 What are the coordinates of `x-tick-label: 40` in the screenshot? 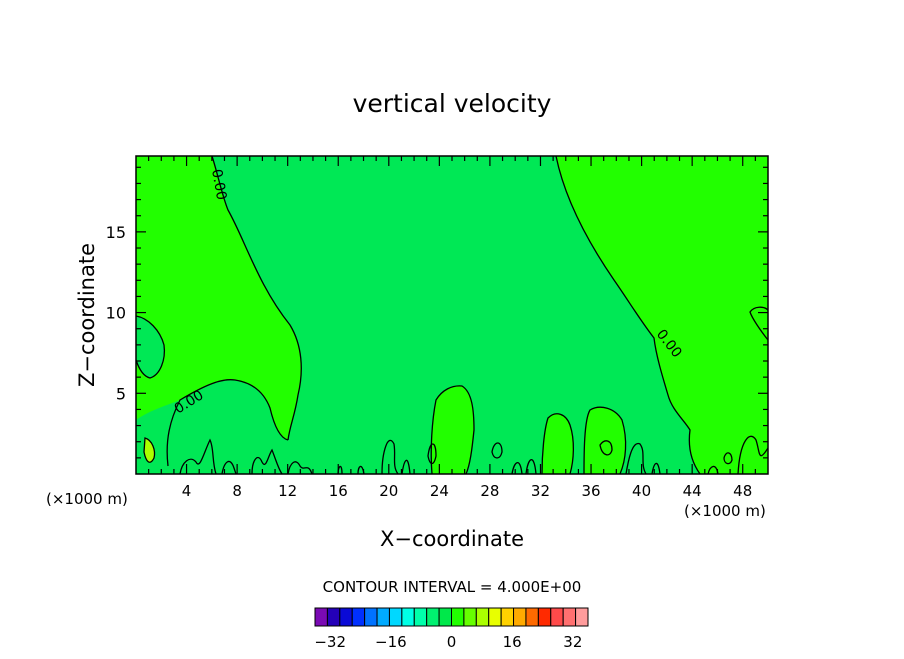 It's located at (641, 491).